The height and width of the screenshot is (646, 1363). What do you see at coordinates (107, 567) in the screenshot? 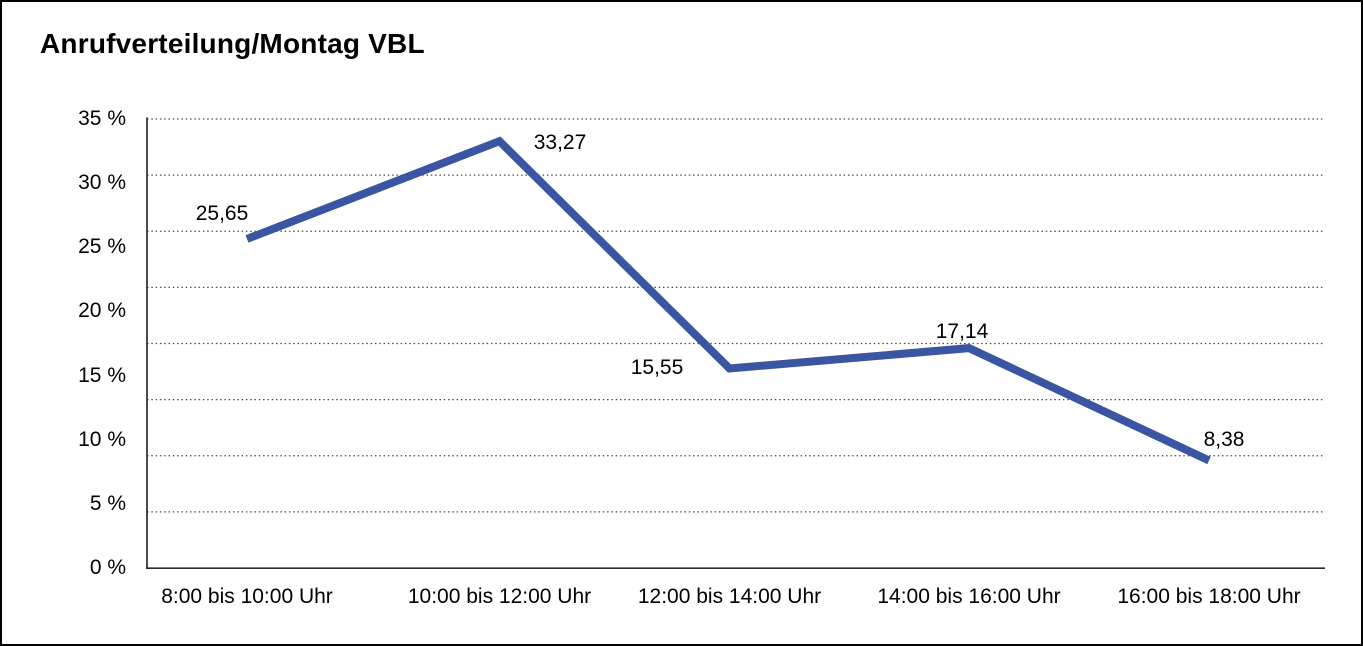
I see `y-axis-tick-label: 0 %` at bounding box center [107, 567].